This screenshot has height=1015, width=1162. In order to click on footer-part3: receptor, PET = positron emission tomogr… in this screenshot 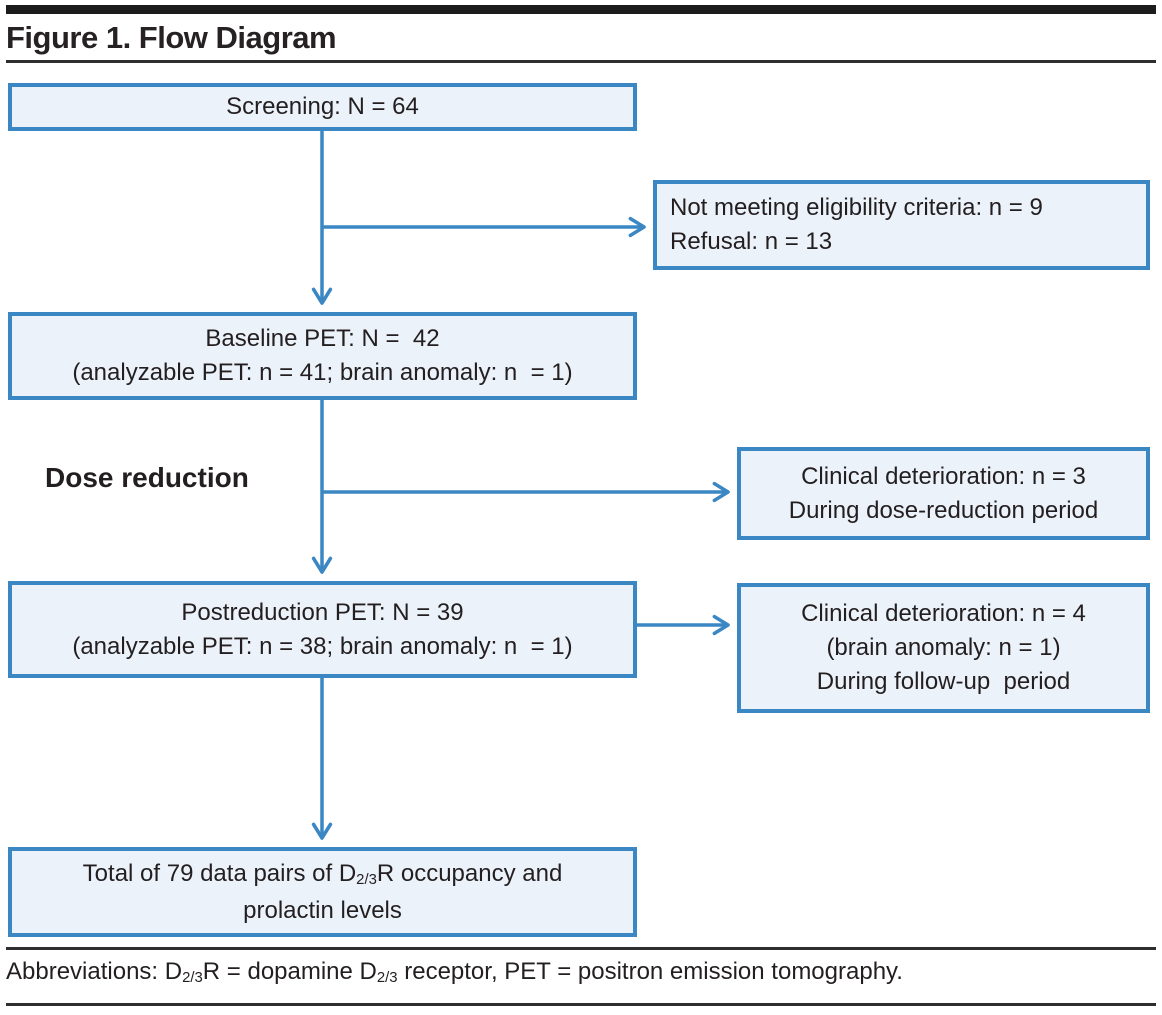, I will do `click(650, 971)`.